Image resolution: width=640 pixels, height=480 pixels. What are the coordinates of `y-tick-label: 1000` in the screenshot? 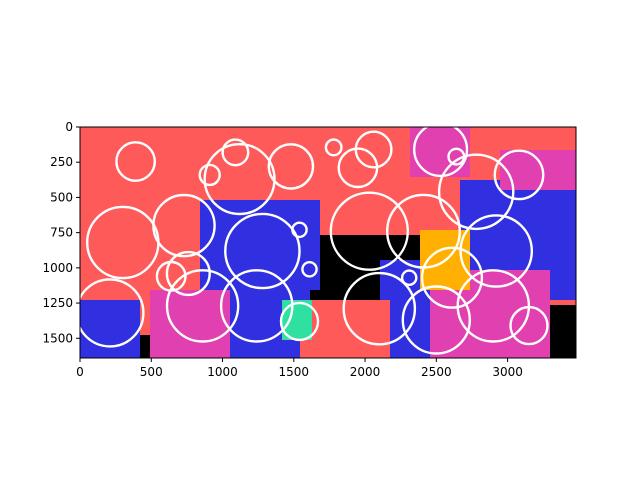 It's located at (57, 268).